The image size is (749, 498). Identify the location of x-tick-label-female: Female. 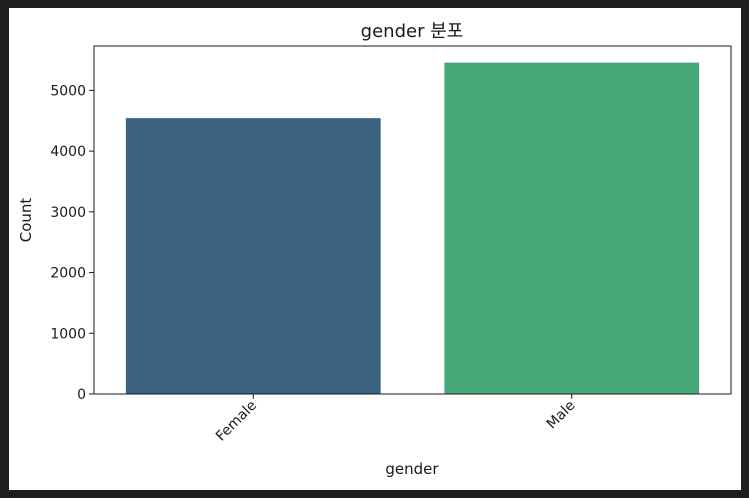
(236, 421).